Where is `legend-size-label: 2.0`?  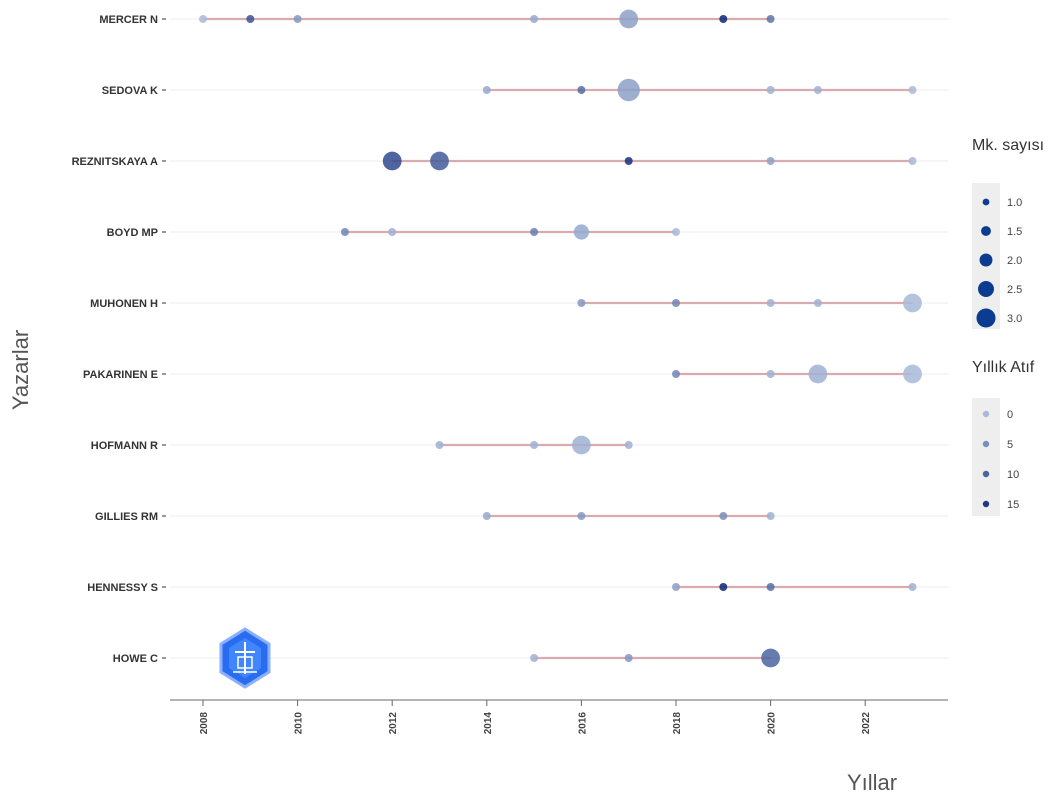 legend-size-label: 2.0 is located at coordinates (1014, 261).